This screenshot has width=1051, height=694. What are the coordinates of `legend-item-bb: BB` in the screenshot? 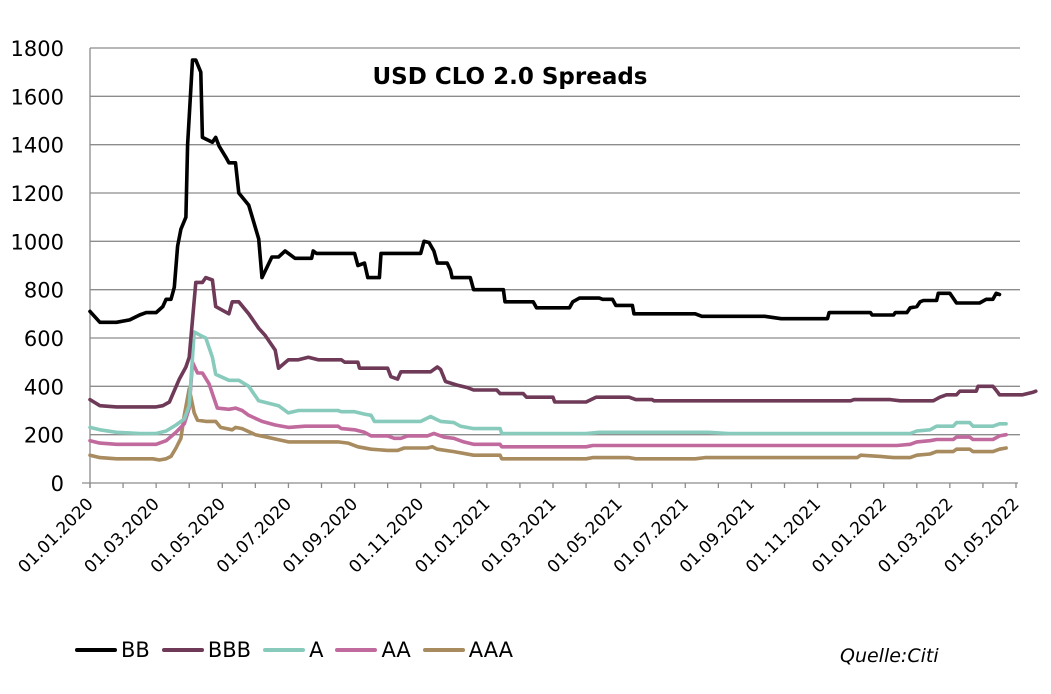 It's located at (112, 650).